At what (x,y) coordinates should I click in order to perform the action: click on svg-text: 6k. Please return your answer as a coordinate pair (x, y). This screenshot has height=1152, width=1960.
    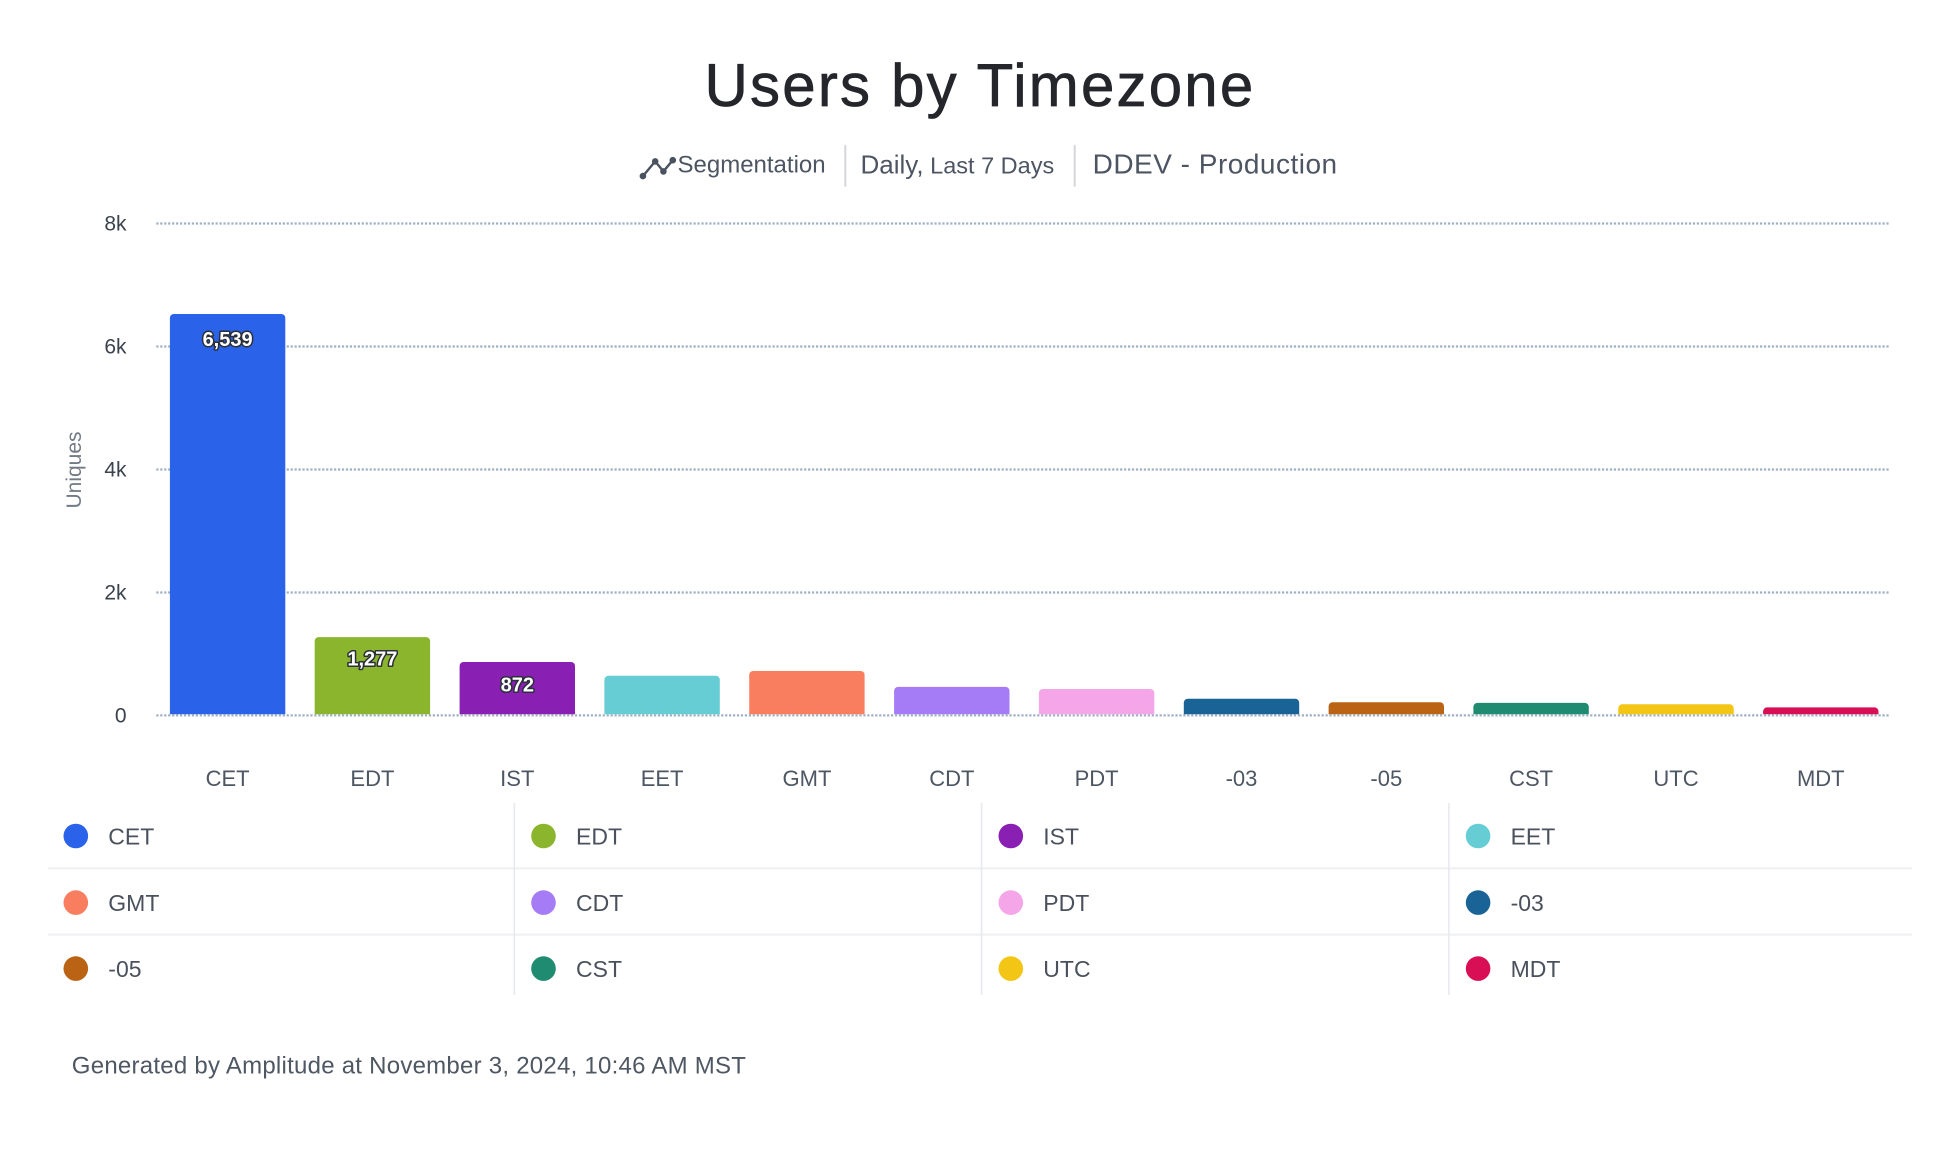
    Looking at the image, I should click on (115, 347).